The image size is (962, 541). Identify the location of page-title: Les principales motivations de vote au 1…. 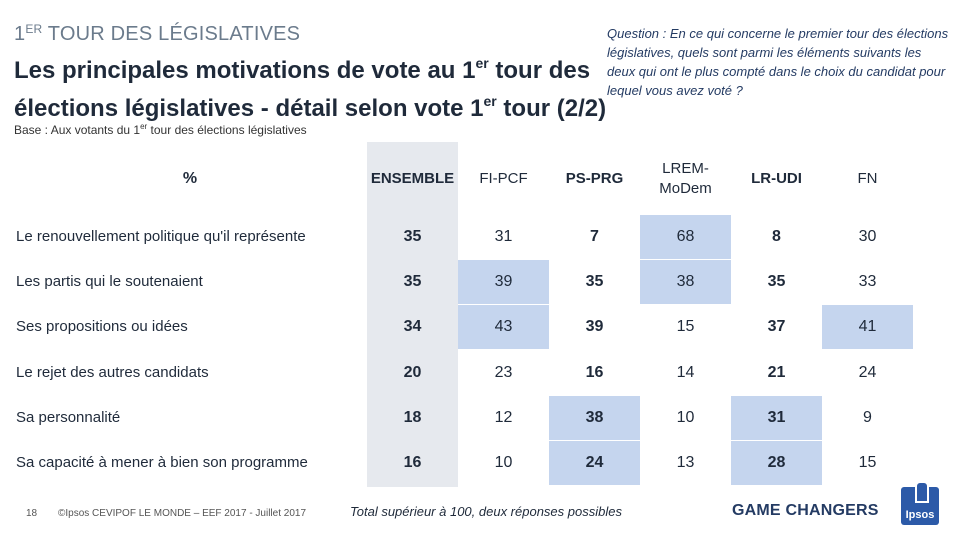
(310, 88).